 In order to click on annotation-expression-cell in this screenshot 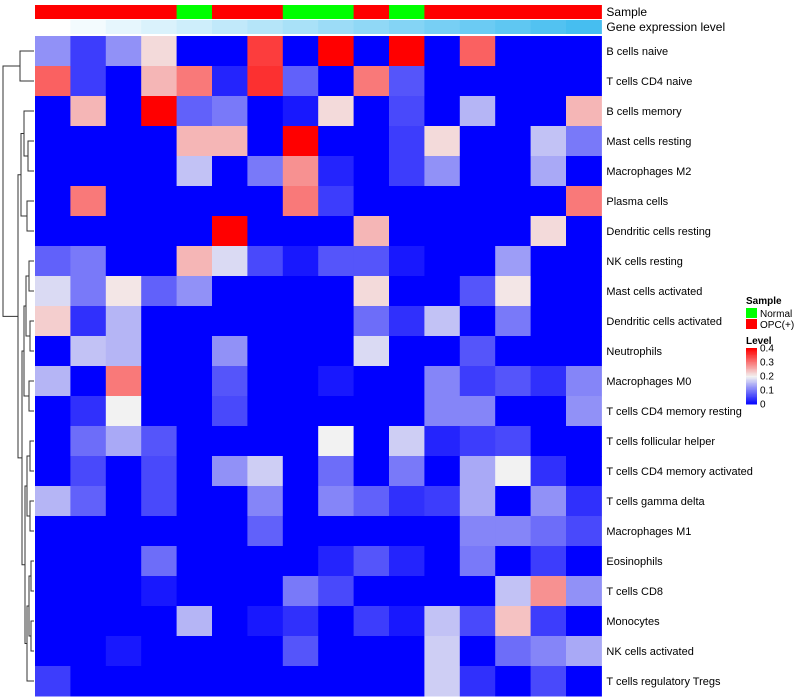, I will do `click(336, 27)`.